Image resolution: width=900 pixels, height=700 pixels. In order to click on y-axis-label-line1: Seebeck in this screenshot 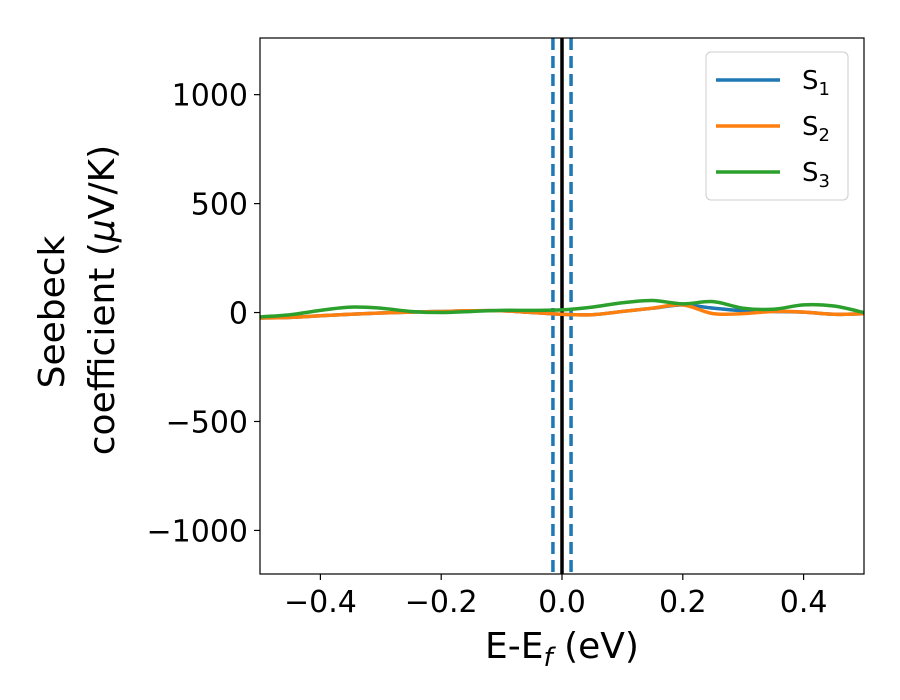, I will do `click(52, 311)`.